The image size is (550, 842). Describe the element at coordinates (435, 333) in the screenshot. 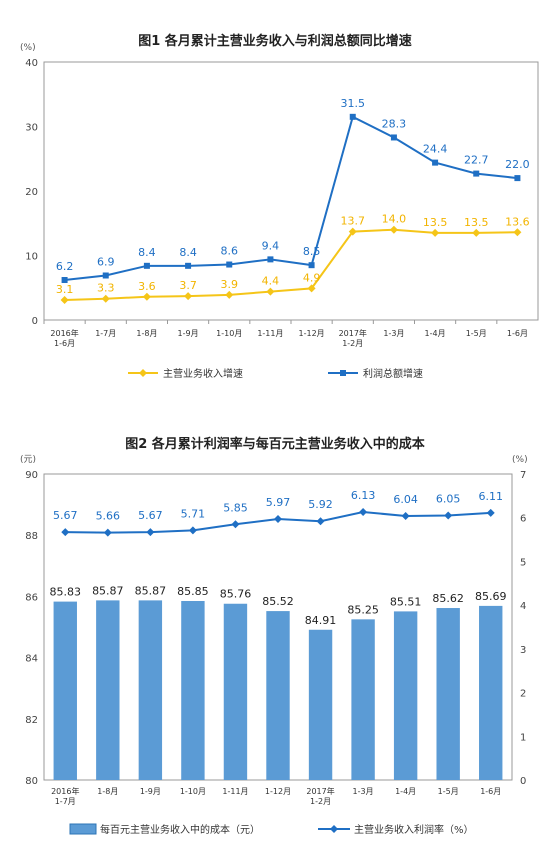

I see `chart1-x-tick: 1-4月` at that location.